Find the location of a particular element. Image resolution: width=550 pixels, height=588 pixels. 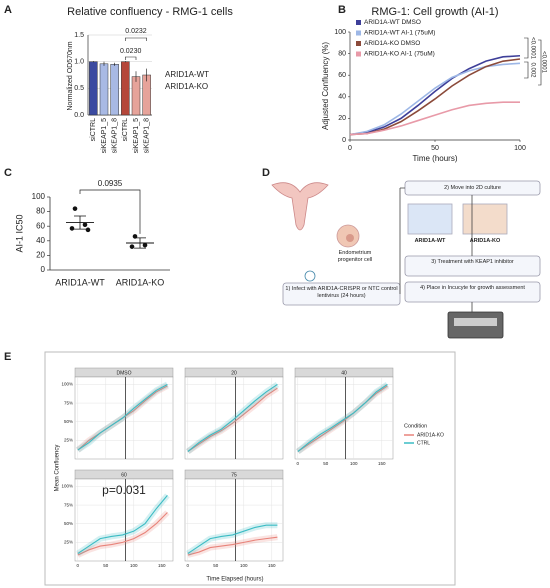

legend-label: ARID1A-WT AI-1 (75uM) is located at coordinates (399, 33).